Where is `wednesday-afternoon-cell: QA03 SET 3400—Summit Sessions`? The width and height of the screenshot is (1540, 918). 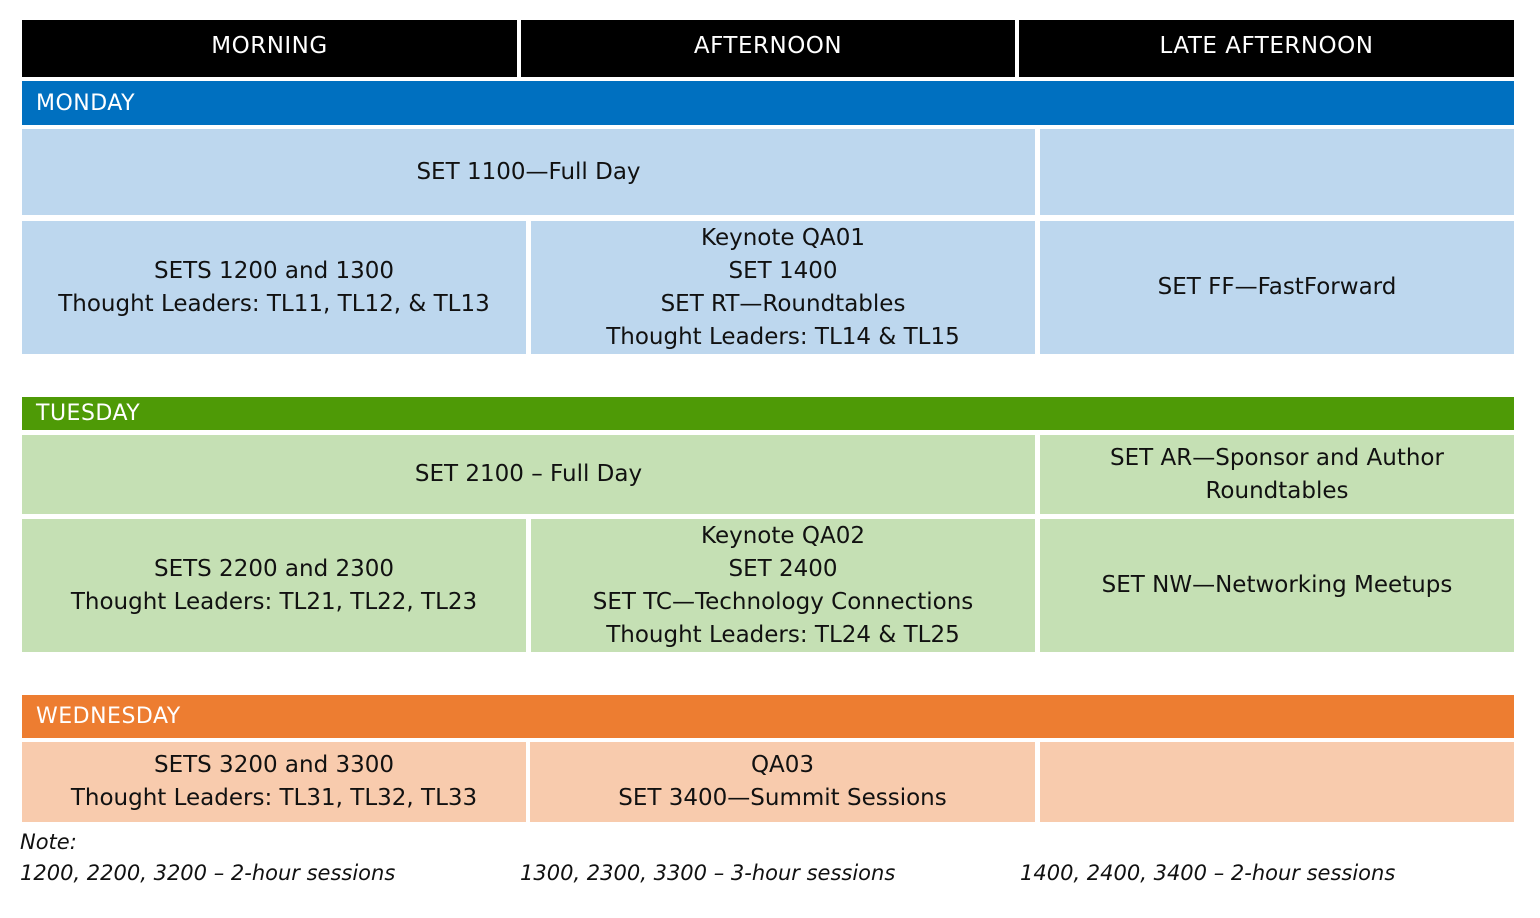 wednesday-afternoon-cell: QA03 SET 3400—Summit Sessions is located at coordinates (782, 782).